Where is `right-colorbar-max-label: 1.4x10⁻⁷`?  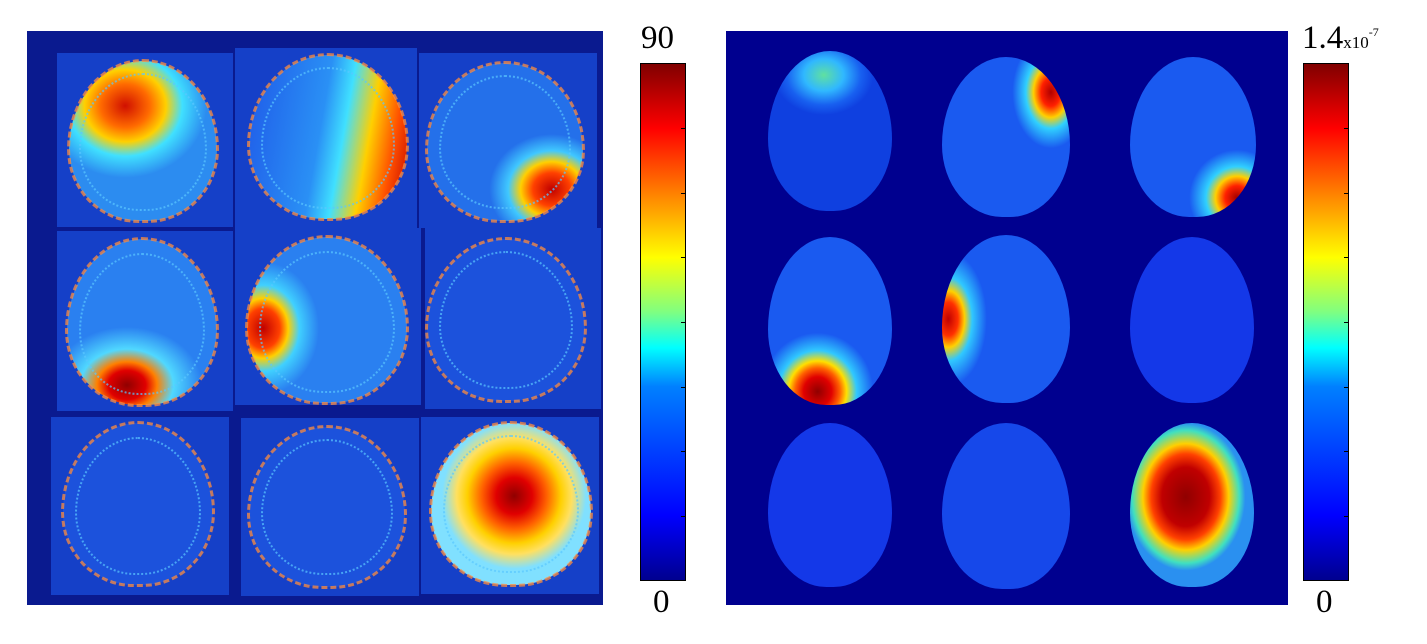 right-colorbar-max-label: 1.4x10⁻⁷ is located at coordinates (1340, 38).